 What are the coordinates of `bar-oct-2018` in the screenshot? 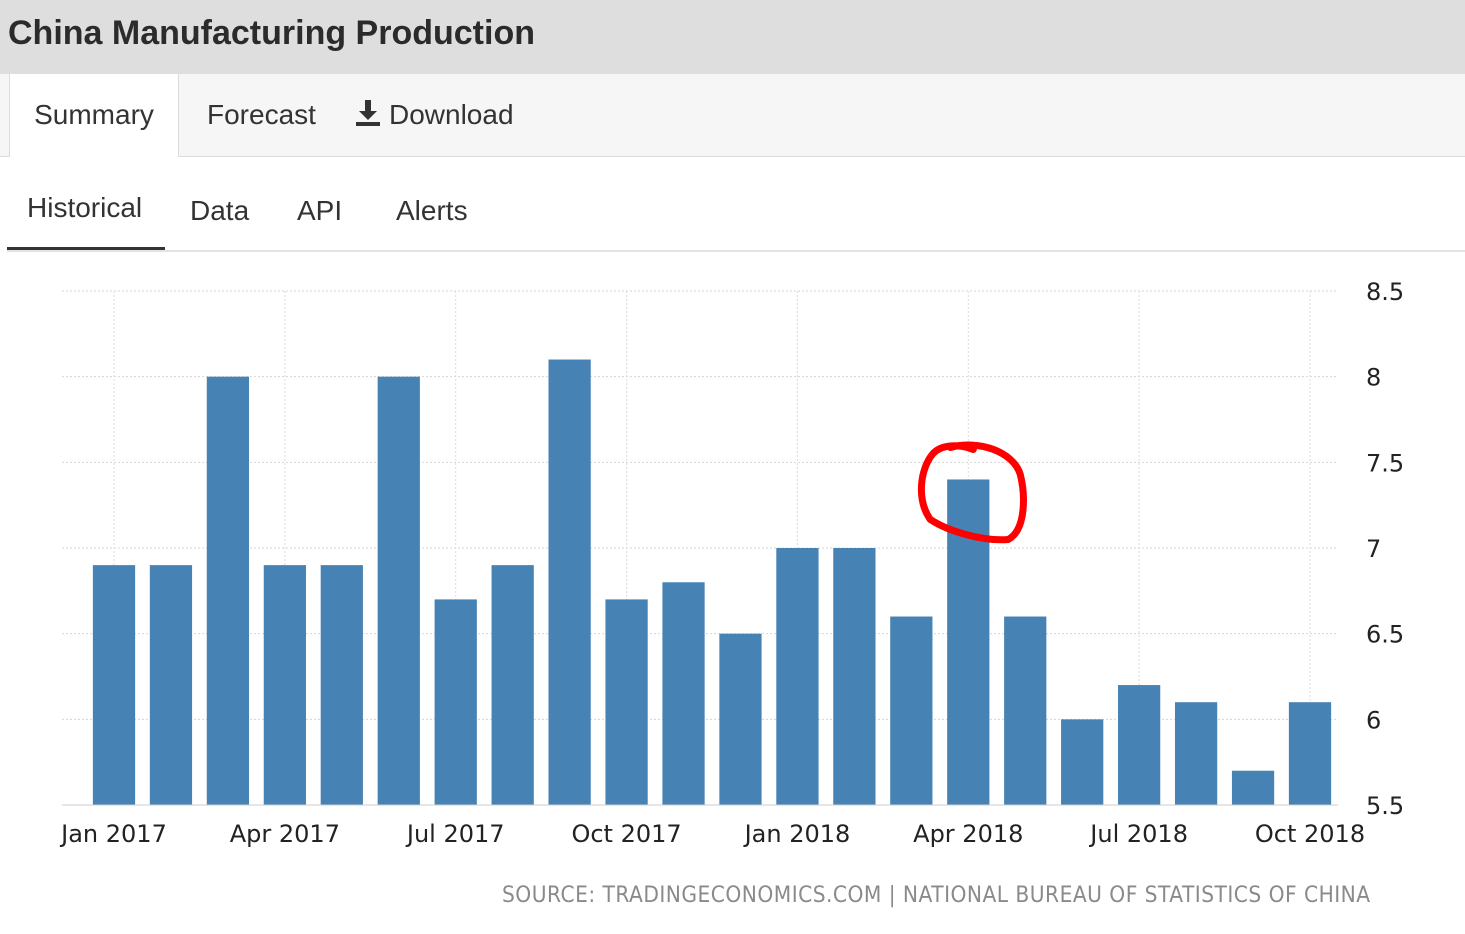 It's located at (1310, 753).